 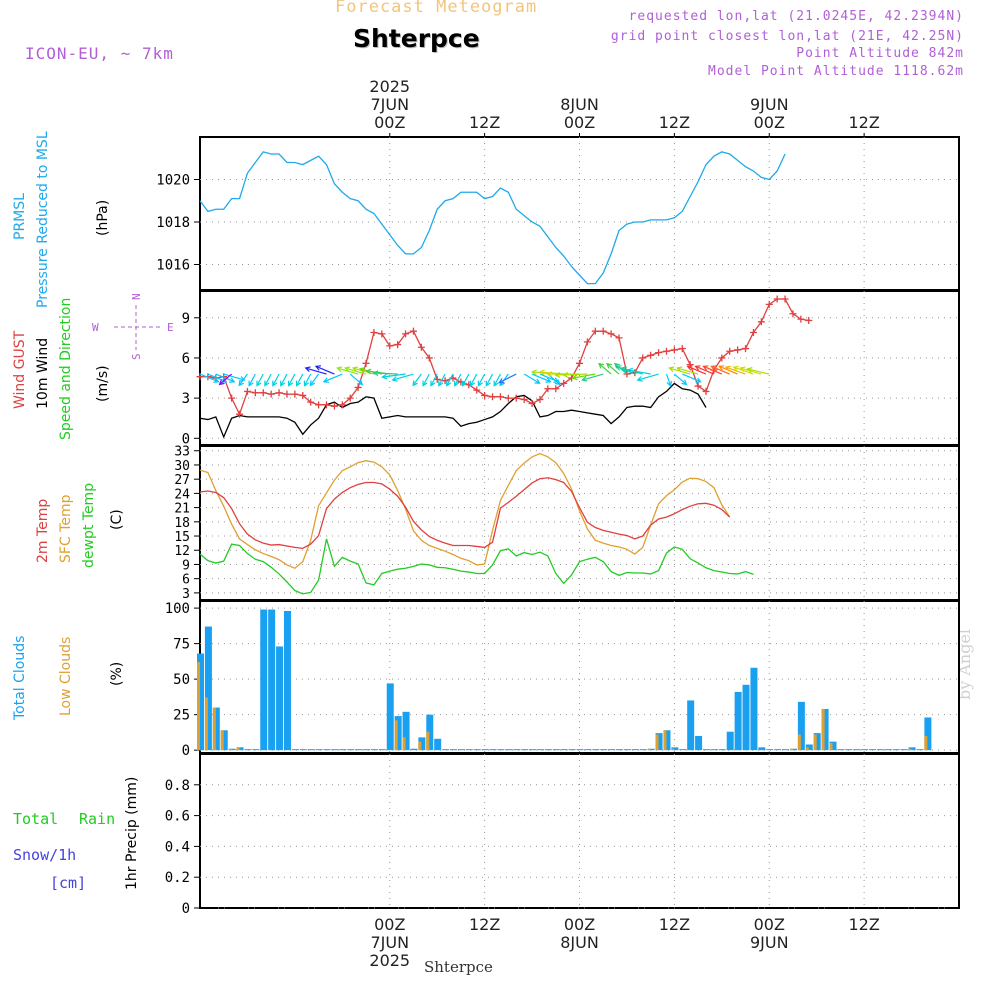 What do you see at coordinates (186, 319) in the screenshot?
I see `ytick-label: 9` at bounding box center [186, 319].